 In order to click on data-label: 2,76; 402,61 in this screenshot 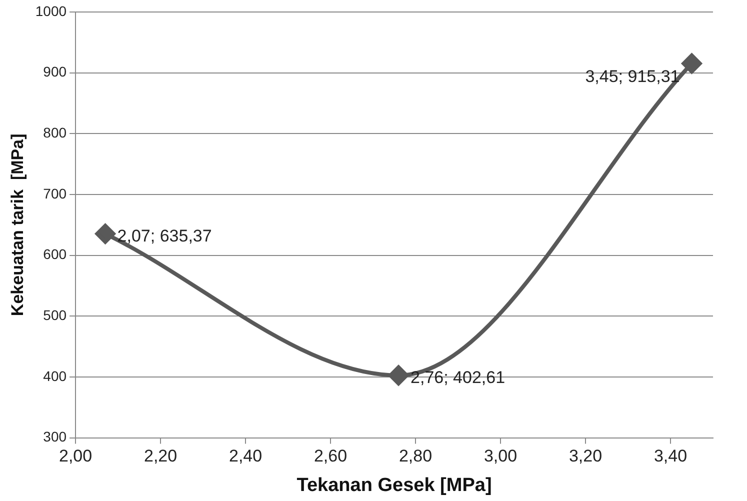, I will do `click(458, 378)`.